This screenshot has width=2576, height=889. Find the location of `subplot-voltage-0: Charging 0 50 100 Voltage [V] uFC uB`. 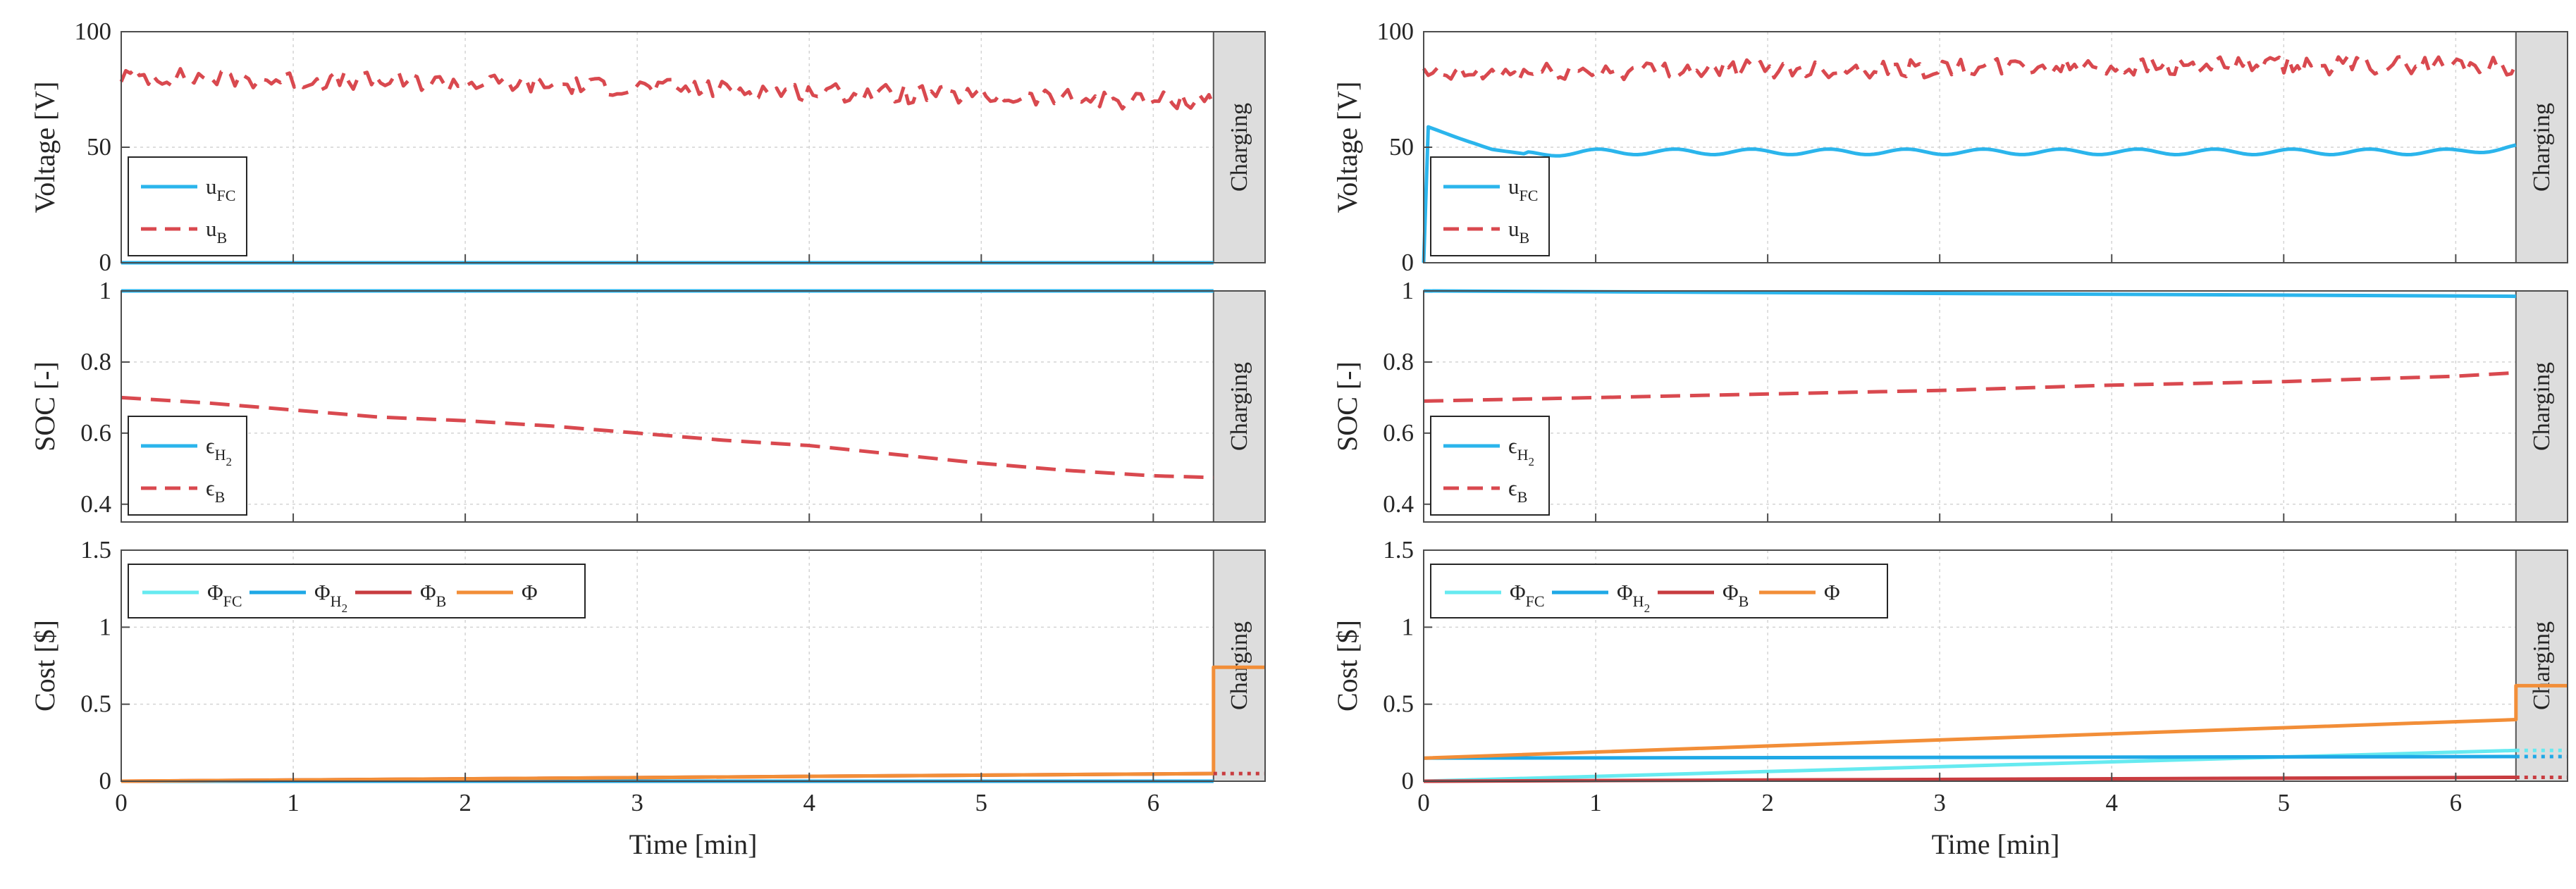

subplot-voltage-0: Charging 0 50 100 Voltage [V] uFC uB is located at coordinates (648, 147).